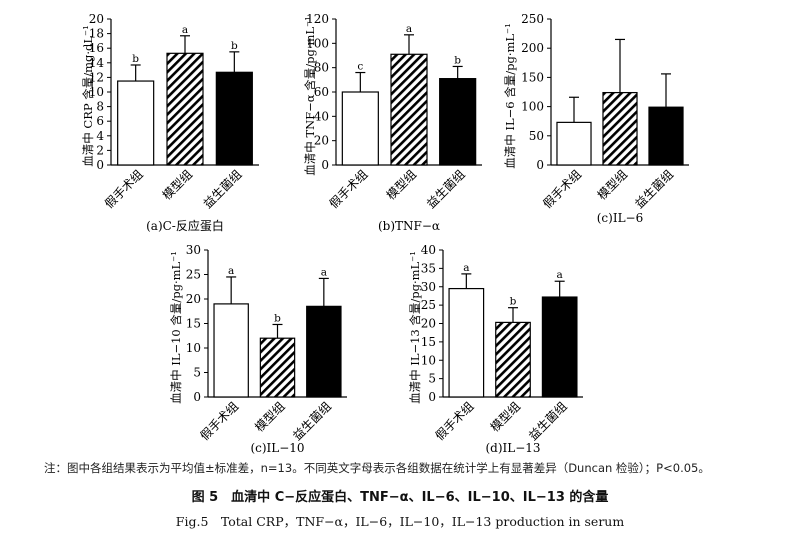 The height and width of the screenshot is (549, 800). I want to click on y-tick-label-c: 50, so click(536, 136).